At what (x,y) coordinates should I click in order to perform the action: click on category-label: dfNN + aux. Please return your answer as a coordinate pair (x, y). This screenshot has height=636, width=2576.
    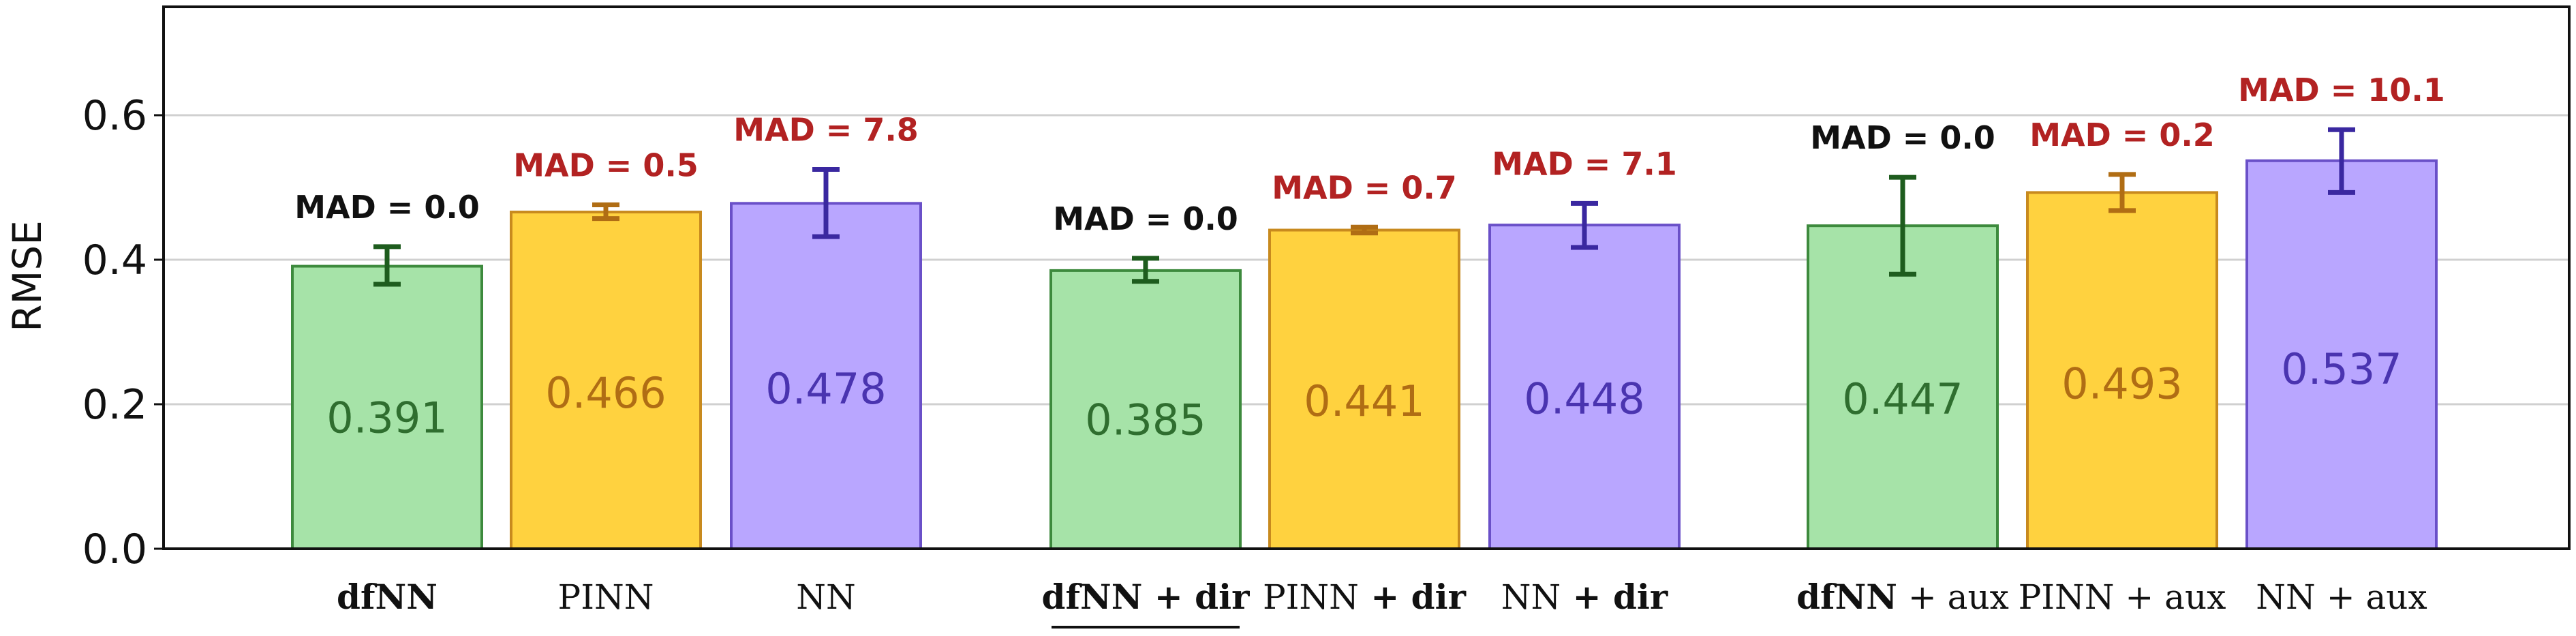
    Looking at the image, I should click on (1903, 597).